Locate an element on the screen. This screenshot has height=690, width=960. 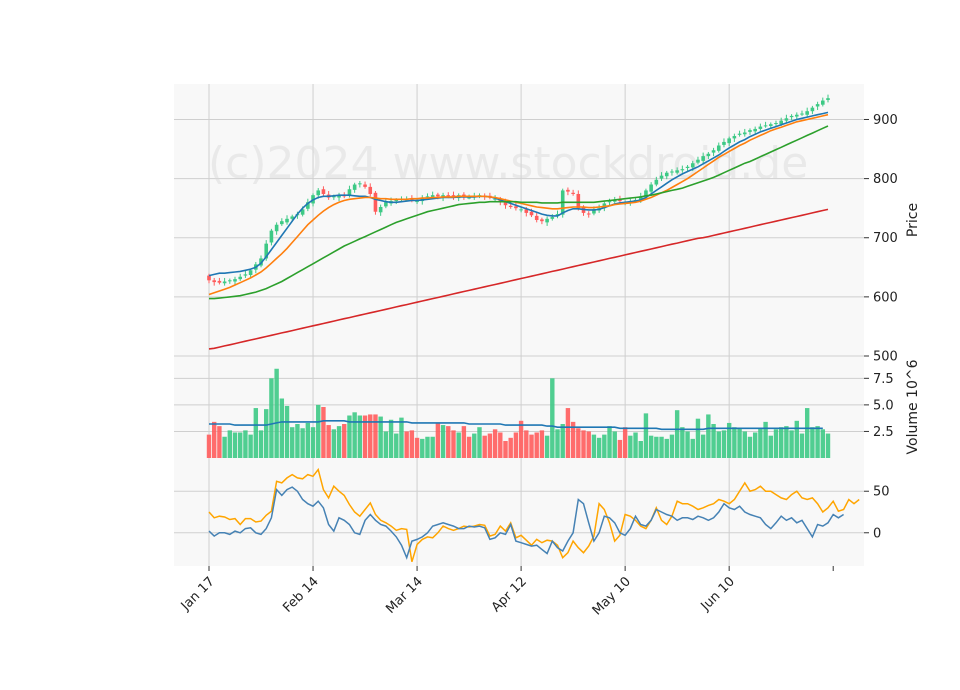
oscillator-panel-bg is located at coordinates (519, 512).